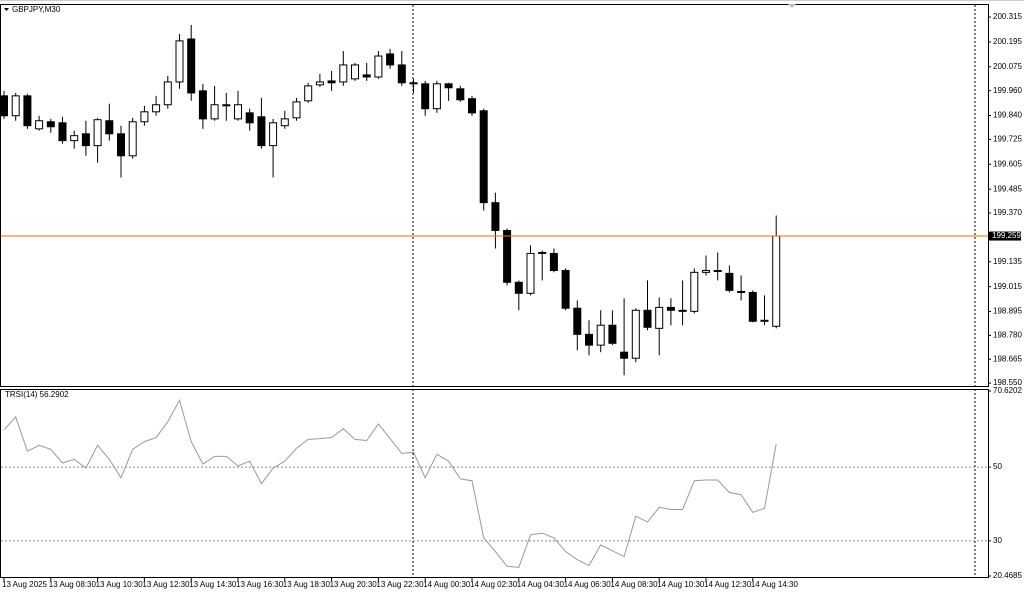  What do you see at coordinates (73, 584) in the screenshot?
I see `x-tick-label: 13 Aug 08:30` at bounding box center [73, 584].